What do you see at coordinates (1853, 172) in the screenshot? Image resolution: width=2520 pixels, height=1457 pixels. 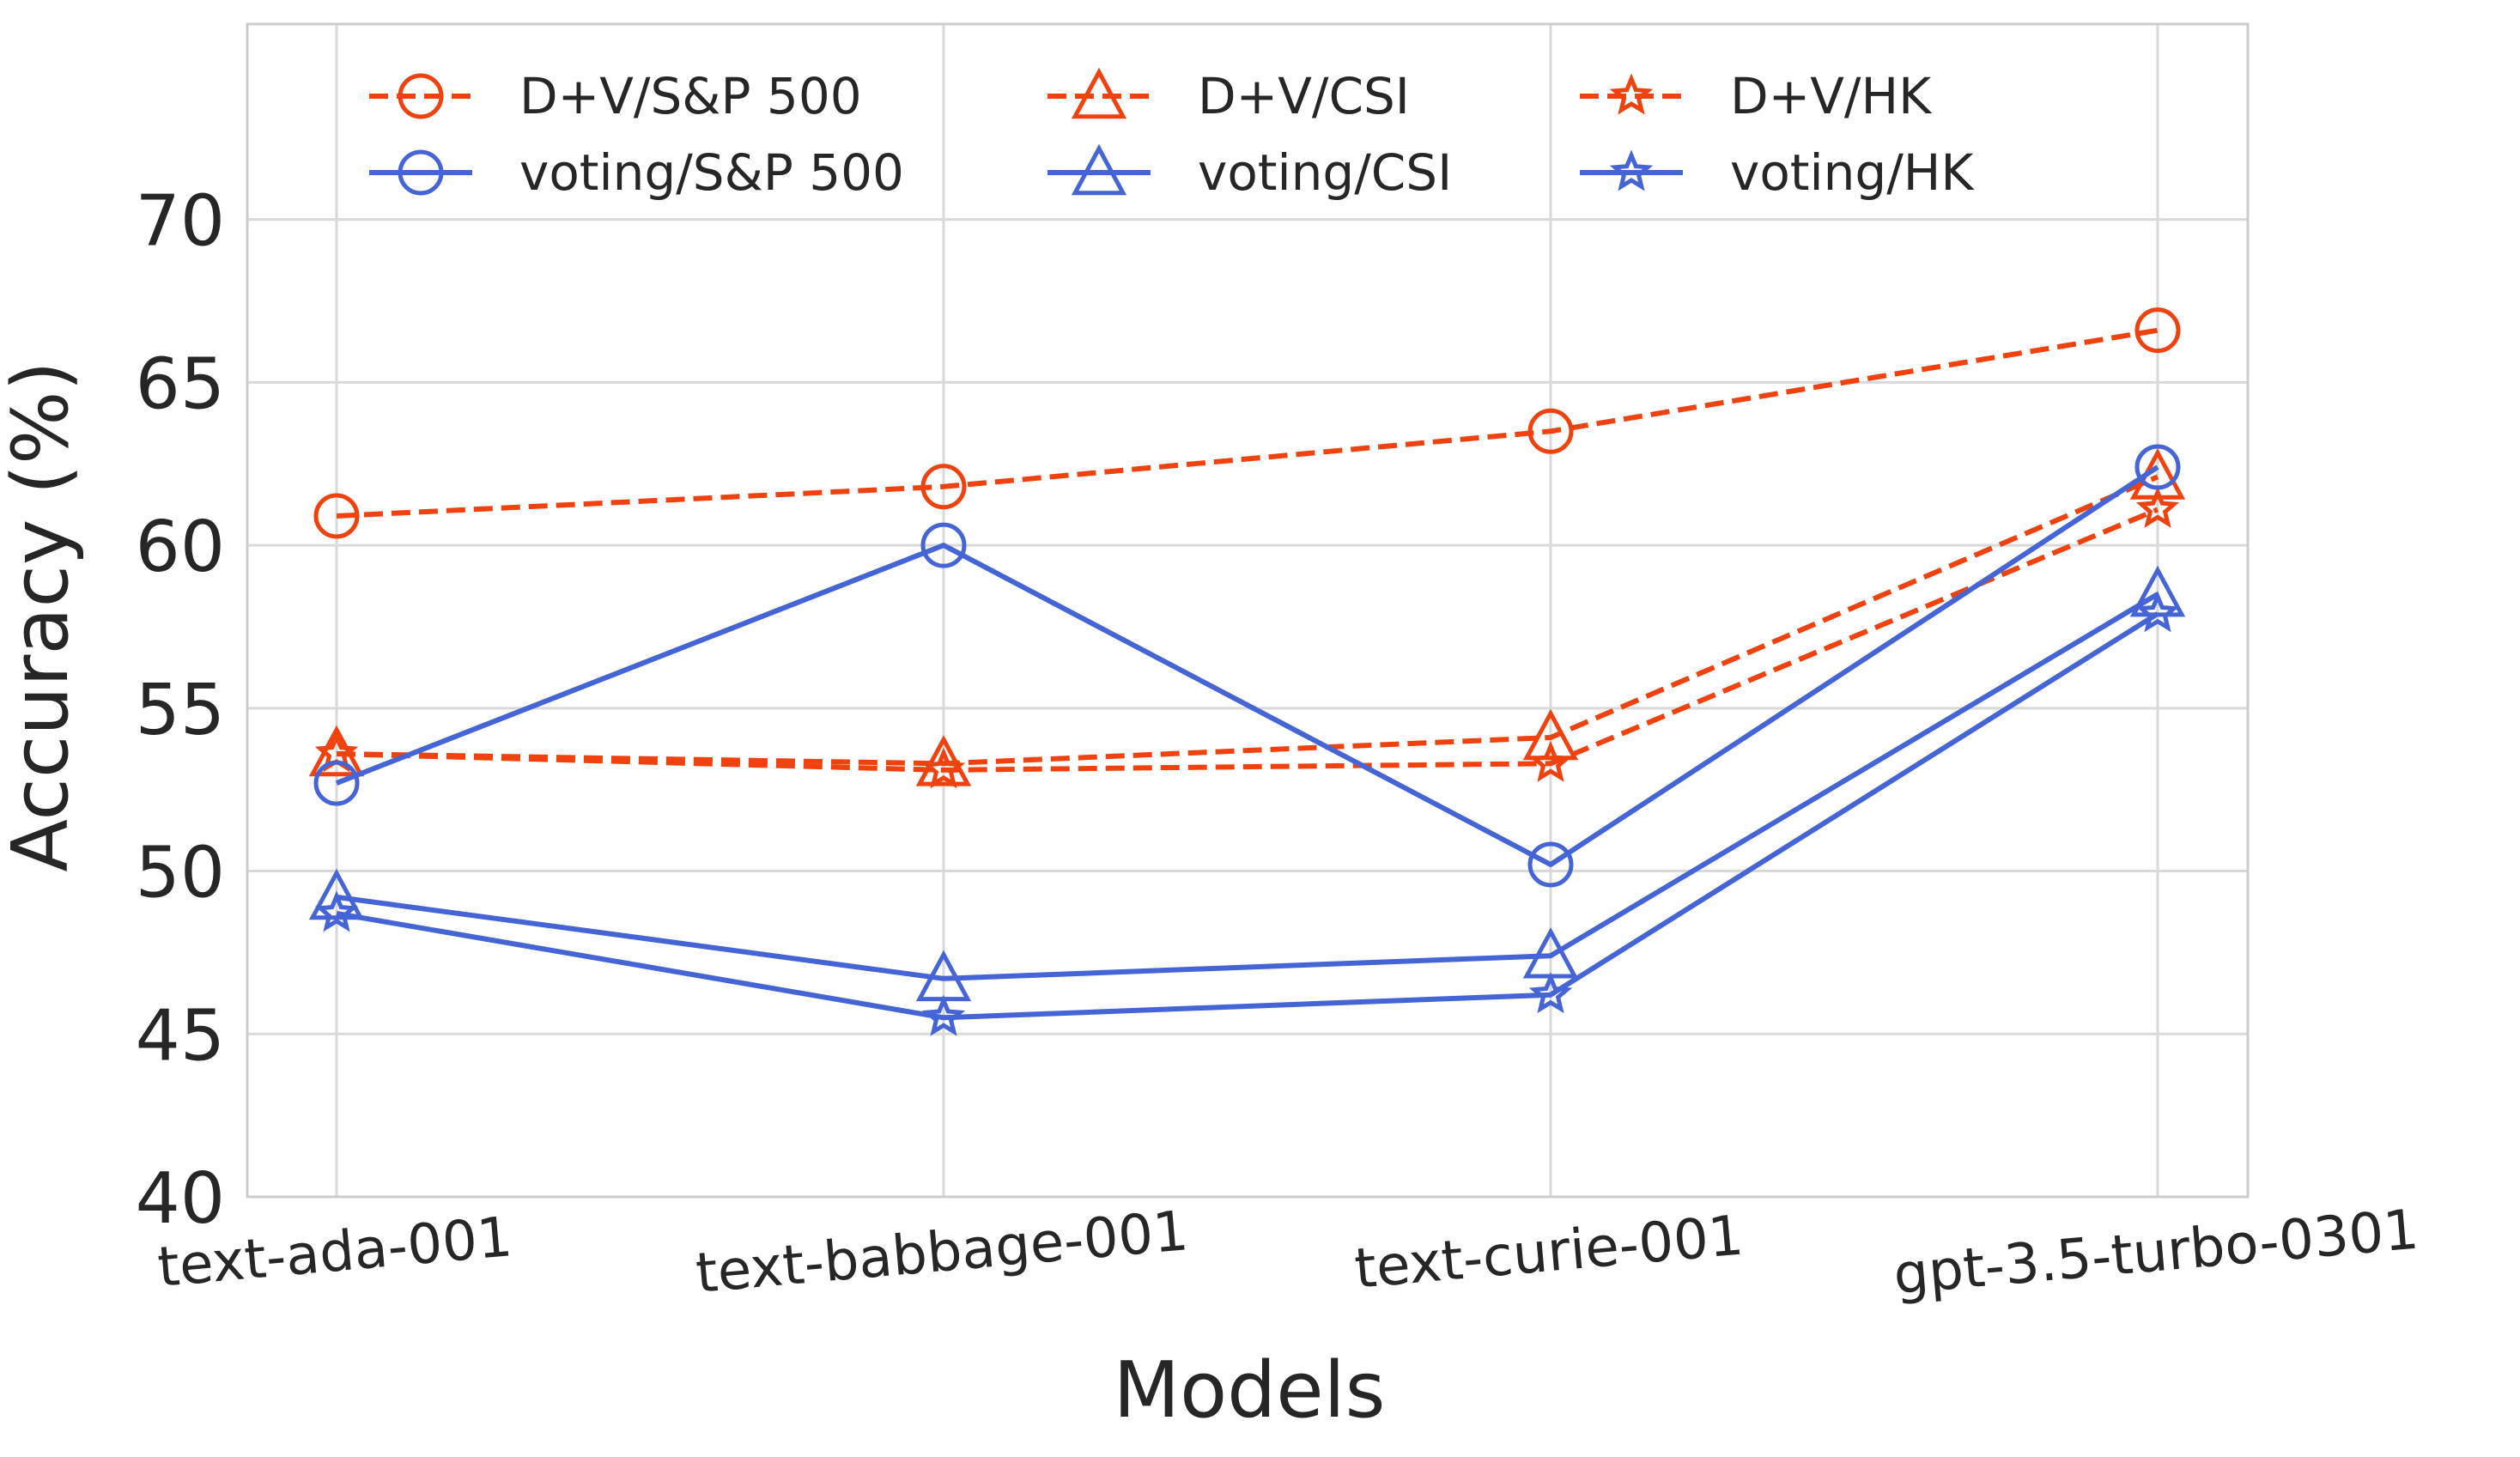 I see `legend-label: voting/HK` at bounding box center [1853, 172].